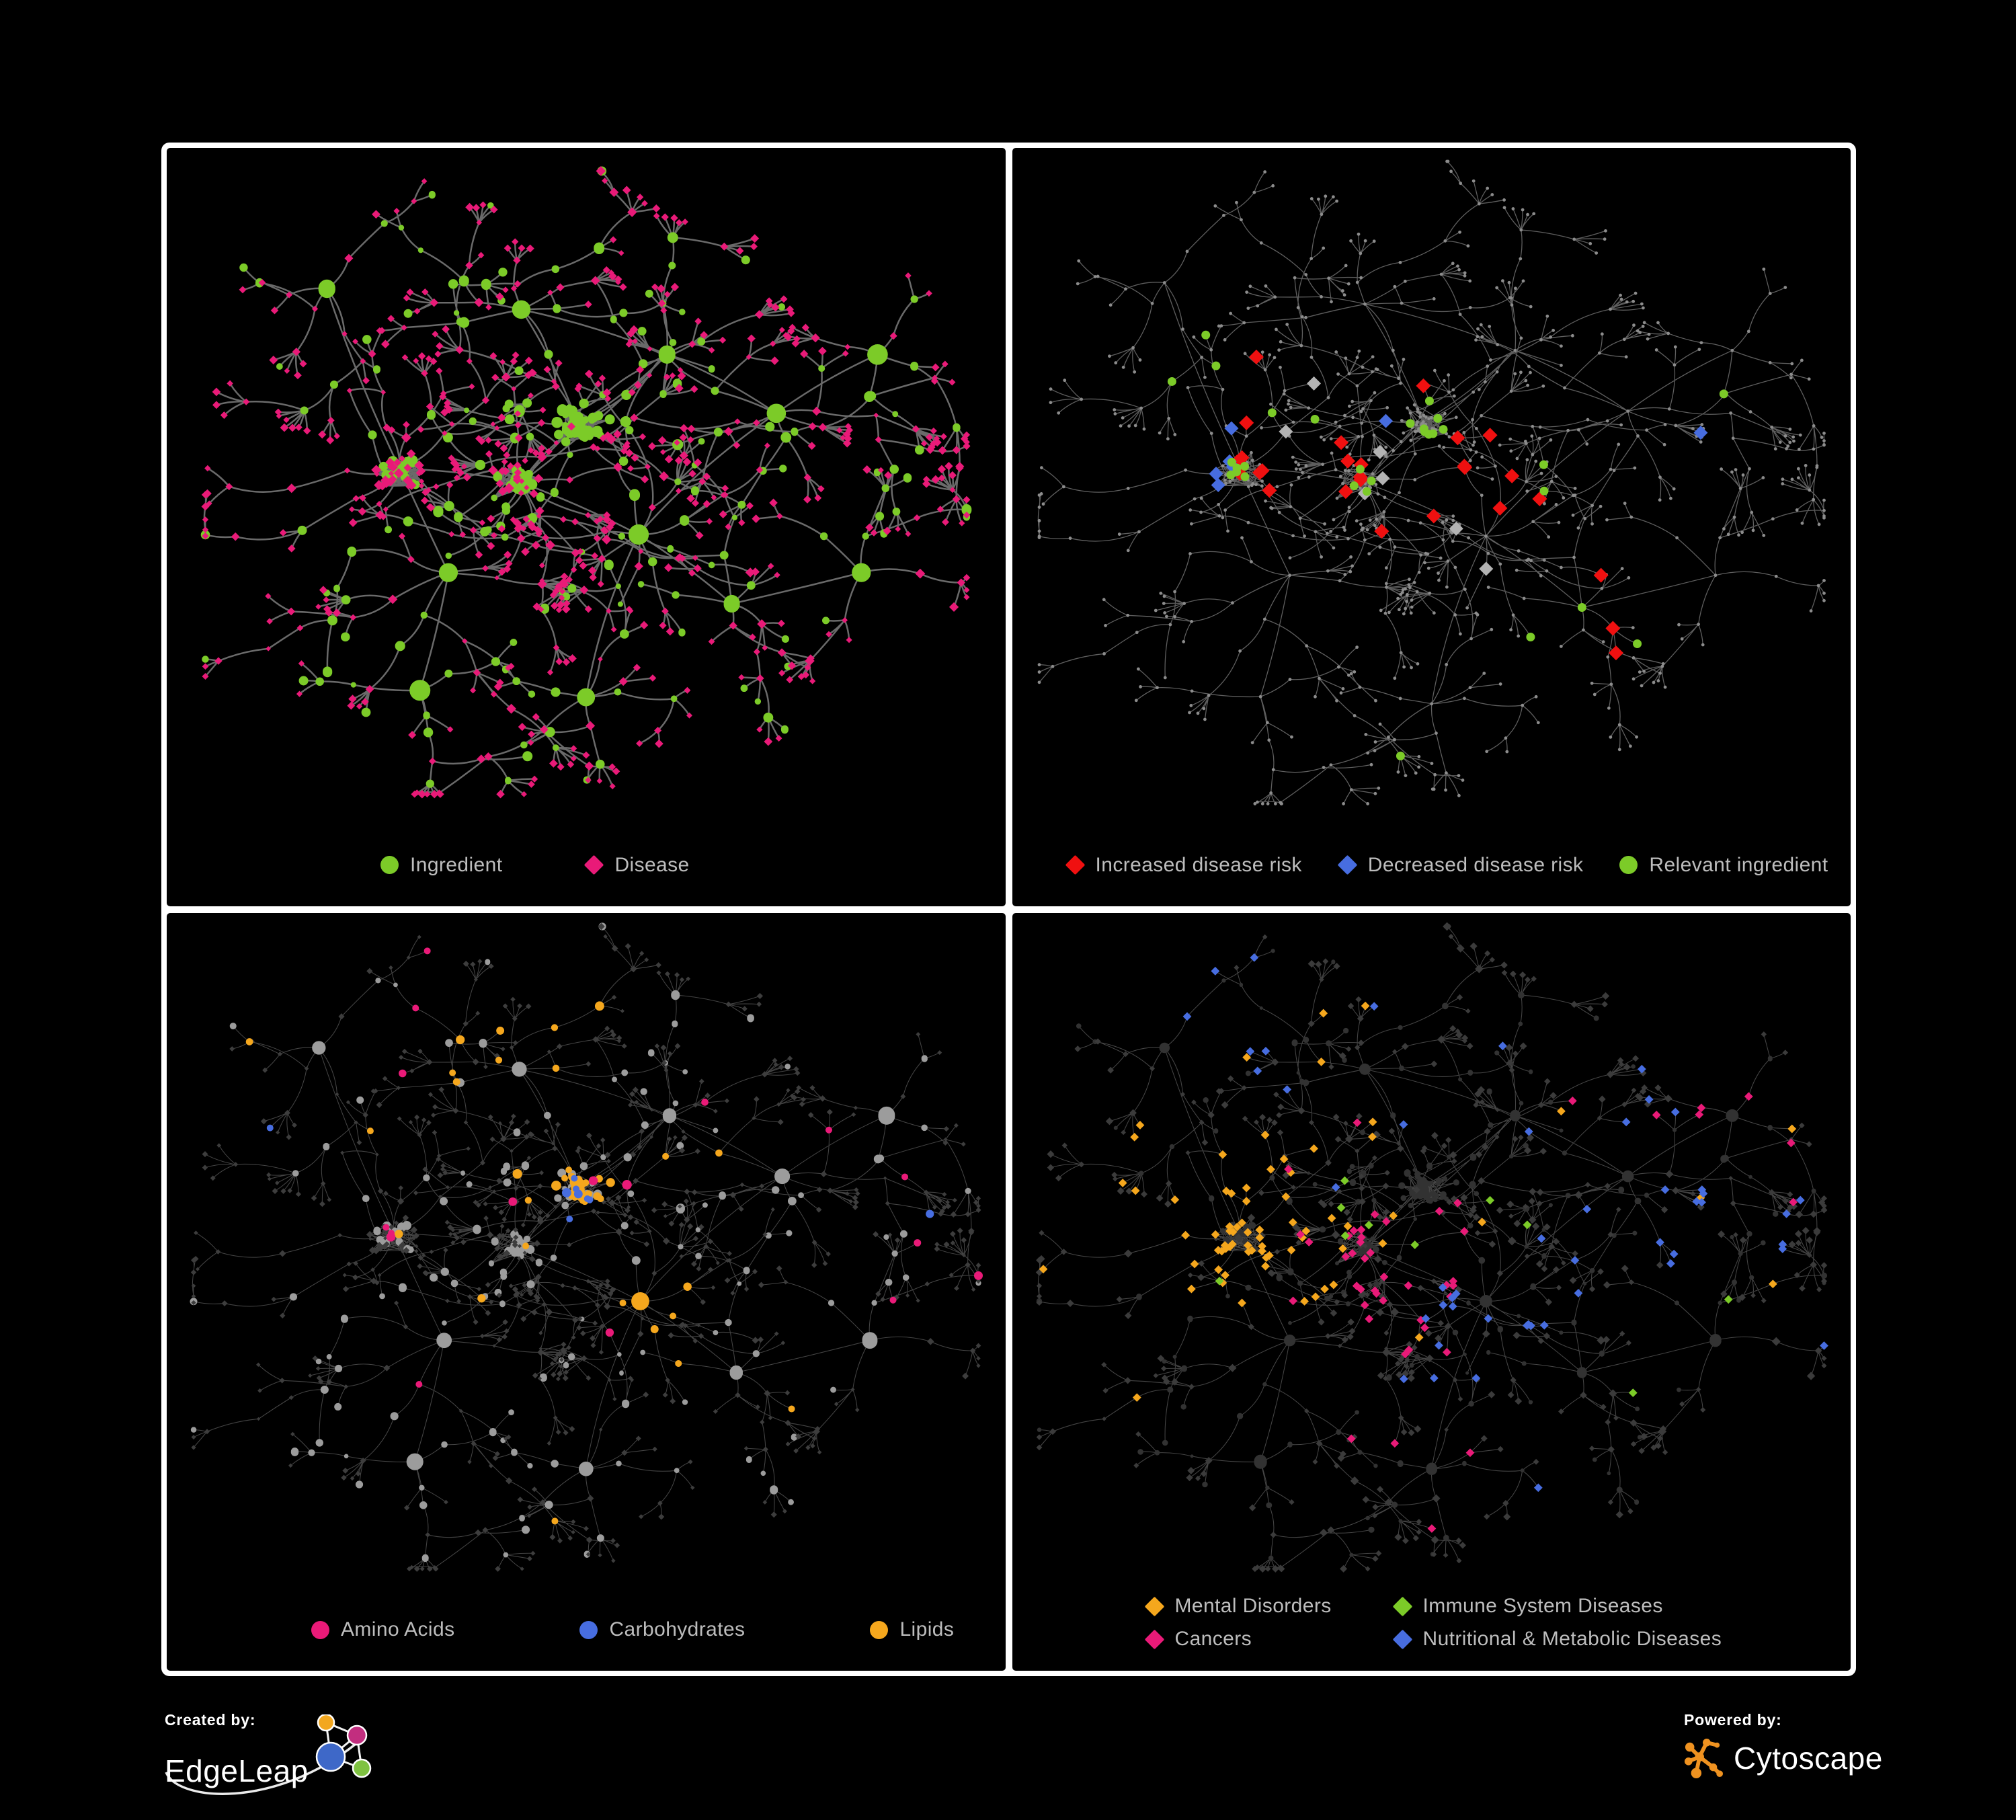  What do you see at coordinates (1808, 1758) in the screenshot?
I see `cytoscape-wordmark: Cytoscape` at bounding box center [1808, 1758].